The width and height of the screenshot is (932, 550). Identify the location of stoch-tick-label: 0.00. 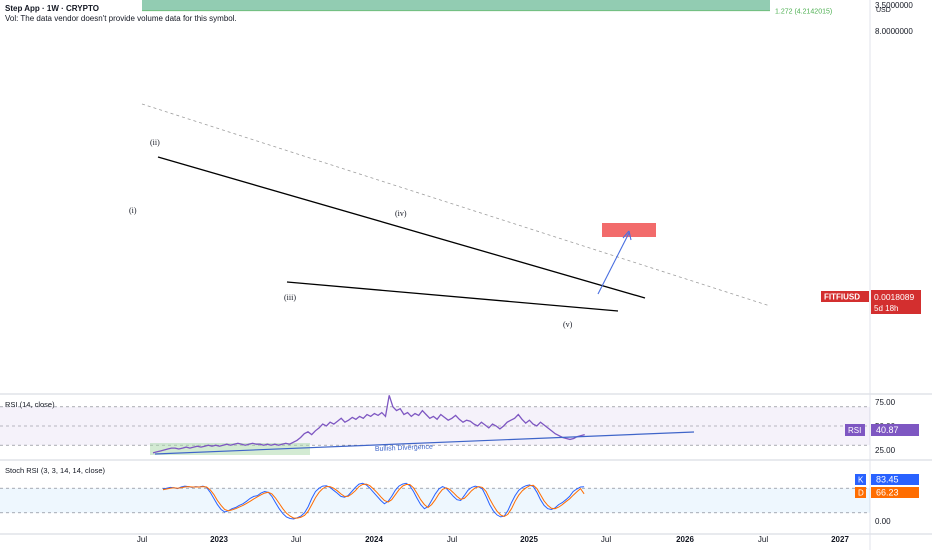
(883, 521).